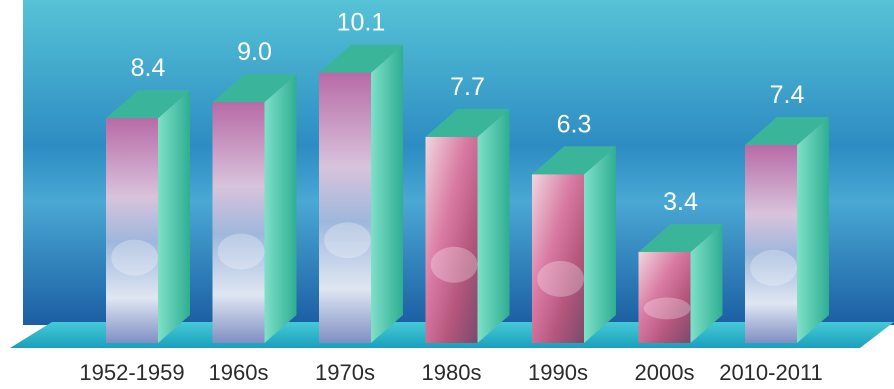 Image resolution: width=894 pixels, height=389 pixels. I want to click on category-label: 1980s, so click(452, 372).